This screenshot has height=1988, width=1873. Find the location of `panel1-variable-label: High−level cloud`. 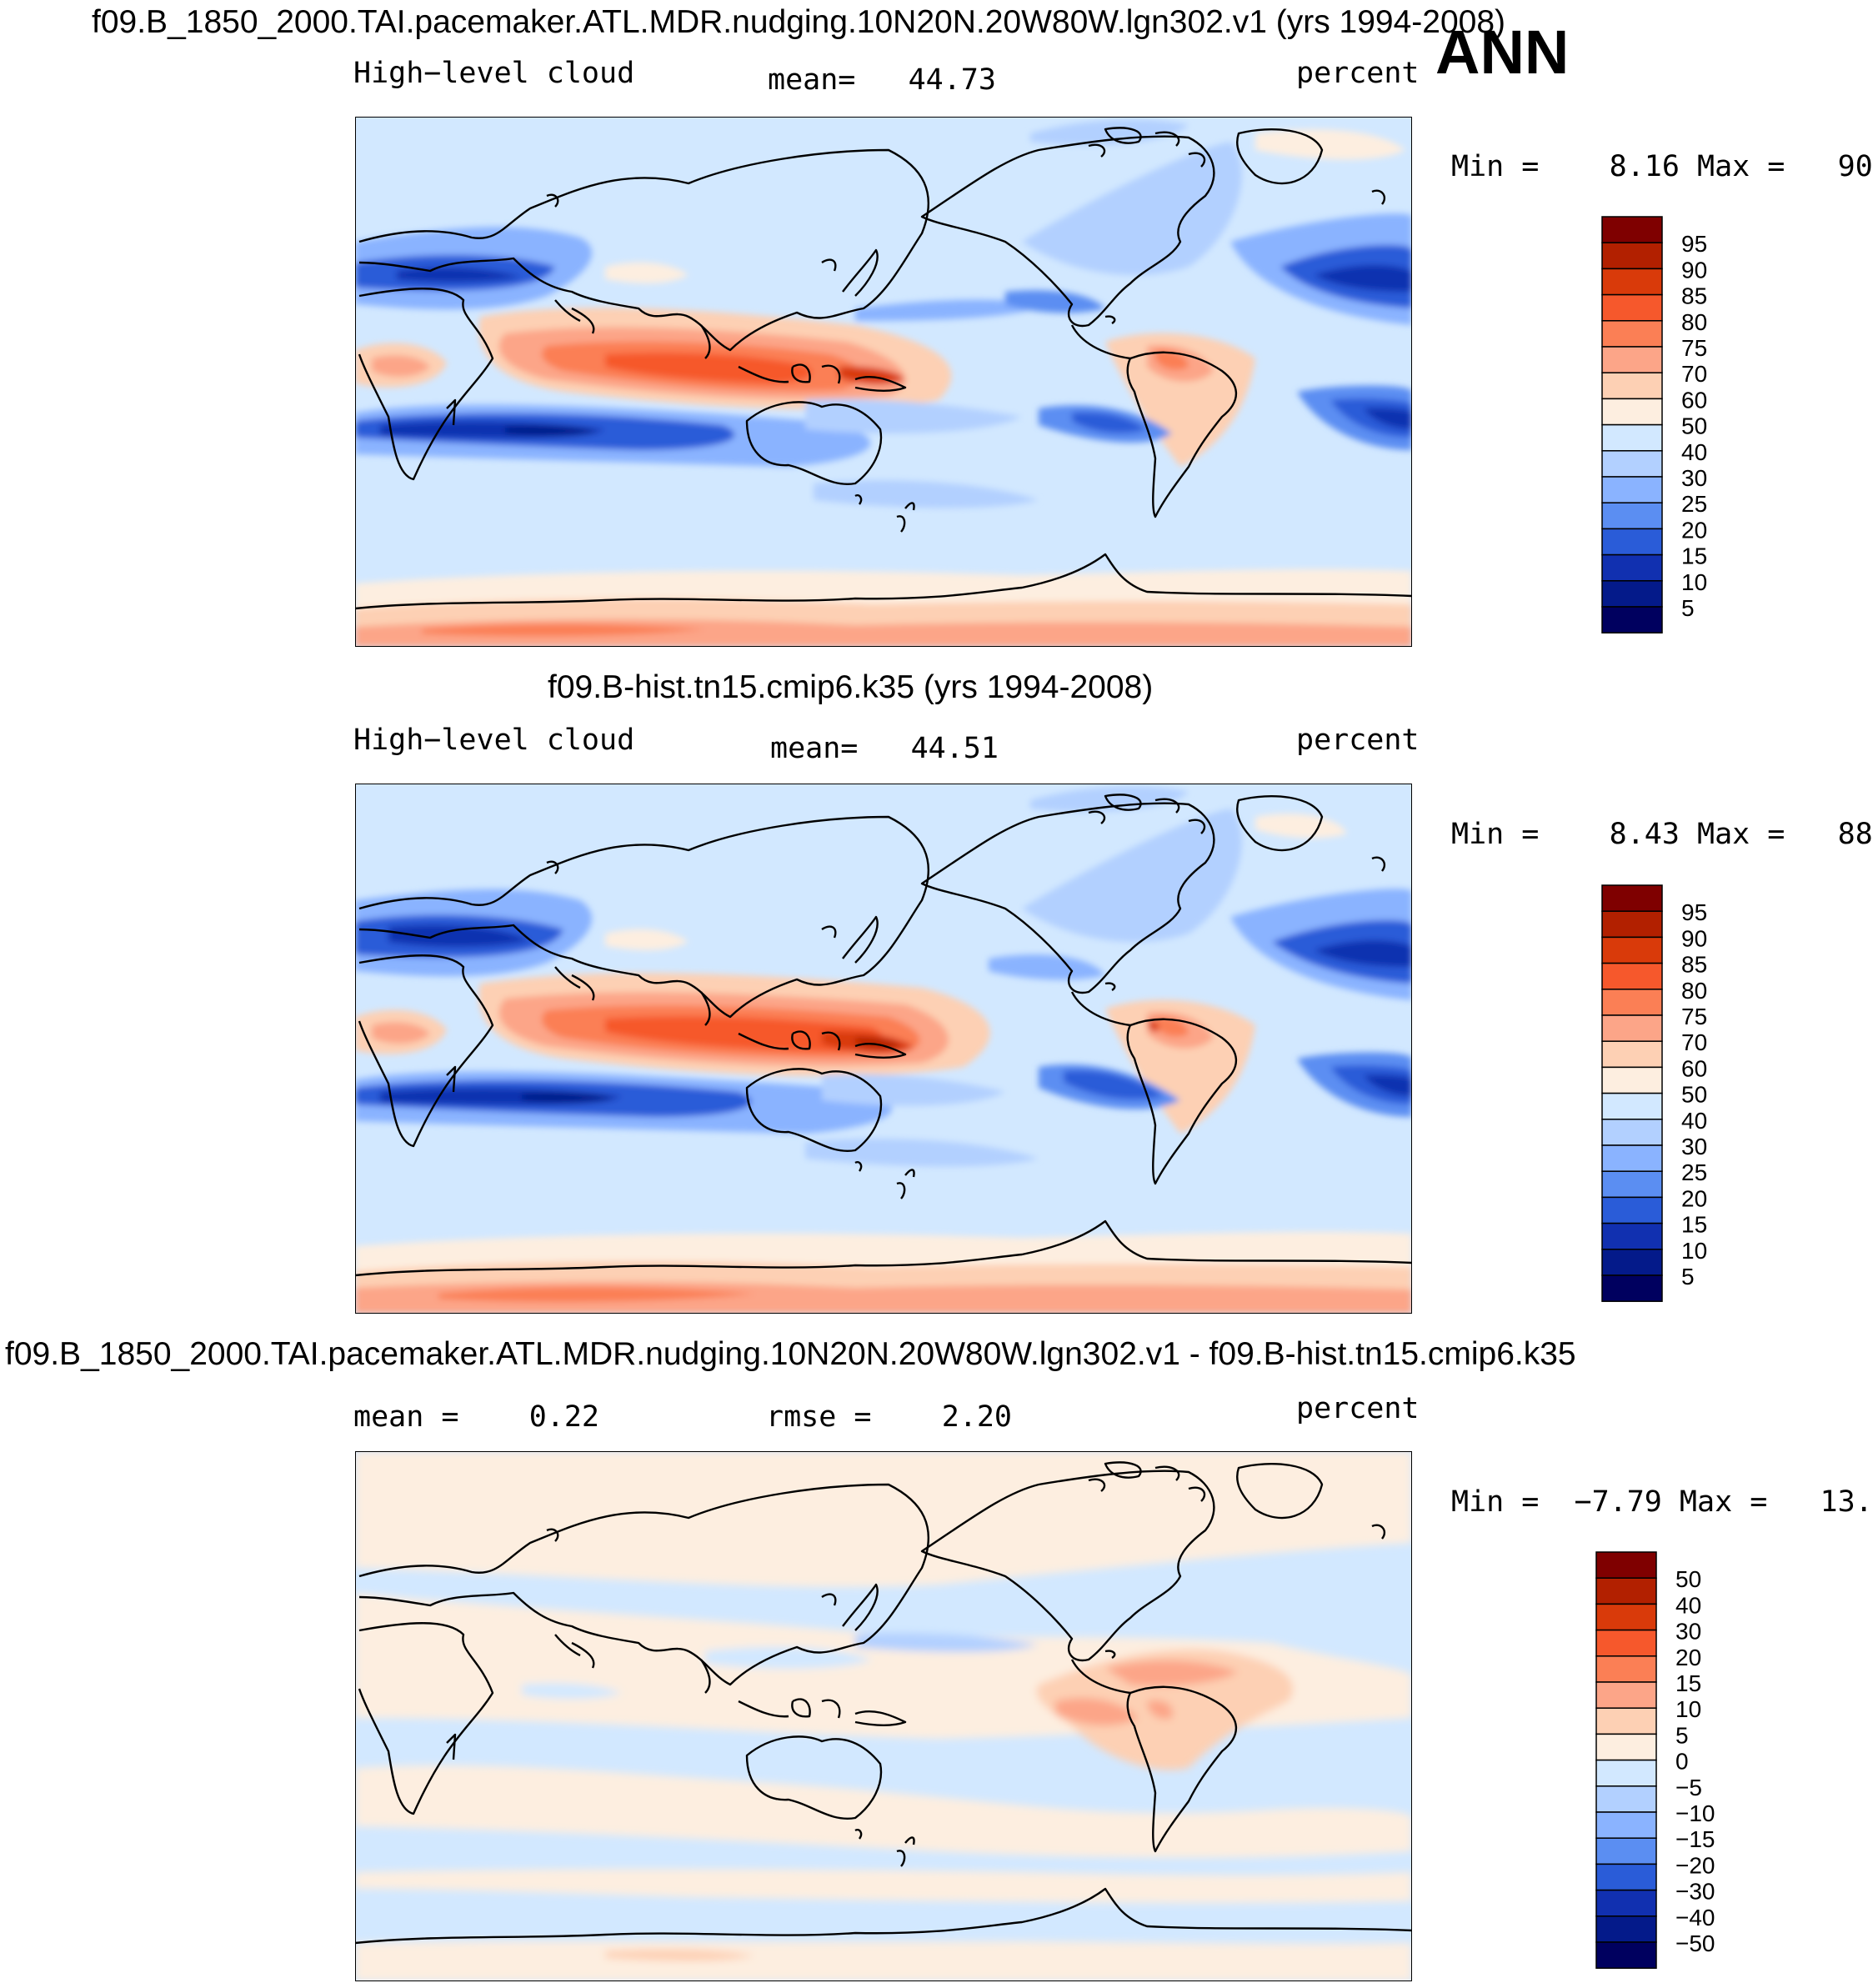

panel1-variable-label: High−level cloud is located at coordinates (494, 73).